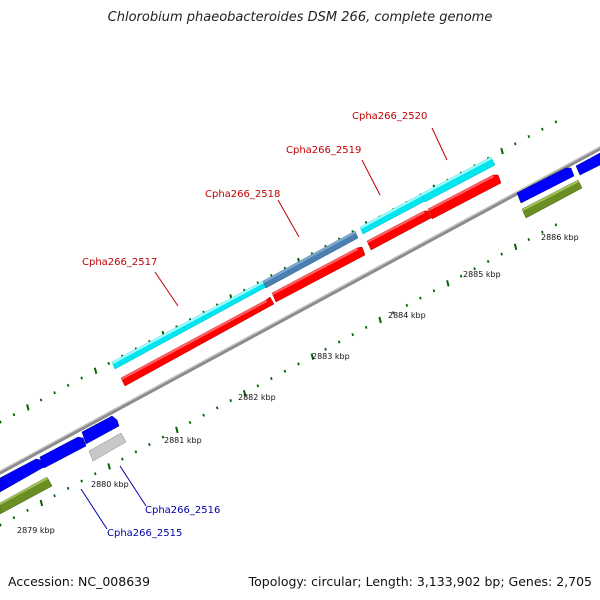 The image size is (600, 600). Describe the element at coordinates (110, 484) in the screenshot. I see `scale-label-2880: 2880 kbp` at that location.